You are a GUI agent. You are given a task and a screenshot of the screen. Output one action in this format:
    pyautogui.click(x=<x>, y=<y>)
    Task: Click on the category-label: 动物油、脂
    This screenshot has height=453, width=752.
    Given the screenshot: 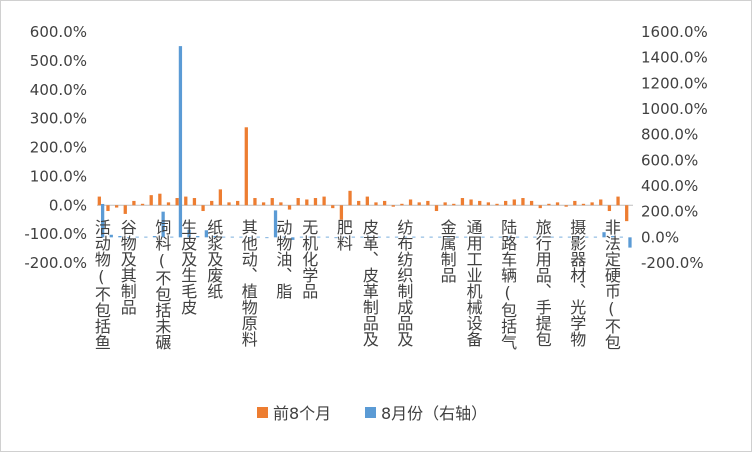 What is the action you would take?
    pyautogui.click(x=282, y=259)
    